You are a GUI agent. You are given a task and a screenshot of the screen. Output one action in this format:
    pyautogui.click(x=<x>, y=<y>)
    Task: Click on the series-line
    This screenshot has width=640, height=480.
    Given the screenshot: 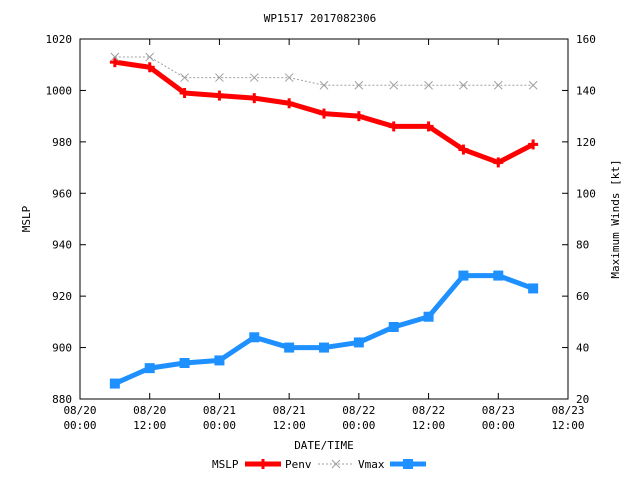 What is the action you would take?
    pyautogui.click(x=324, y=71)
    